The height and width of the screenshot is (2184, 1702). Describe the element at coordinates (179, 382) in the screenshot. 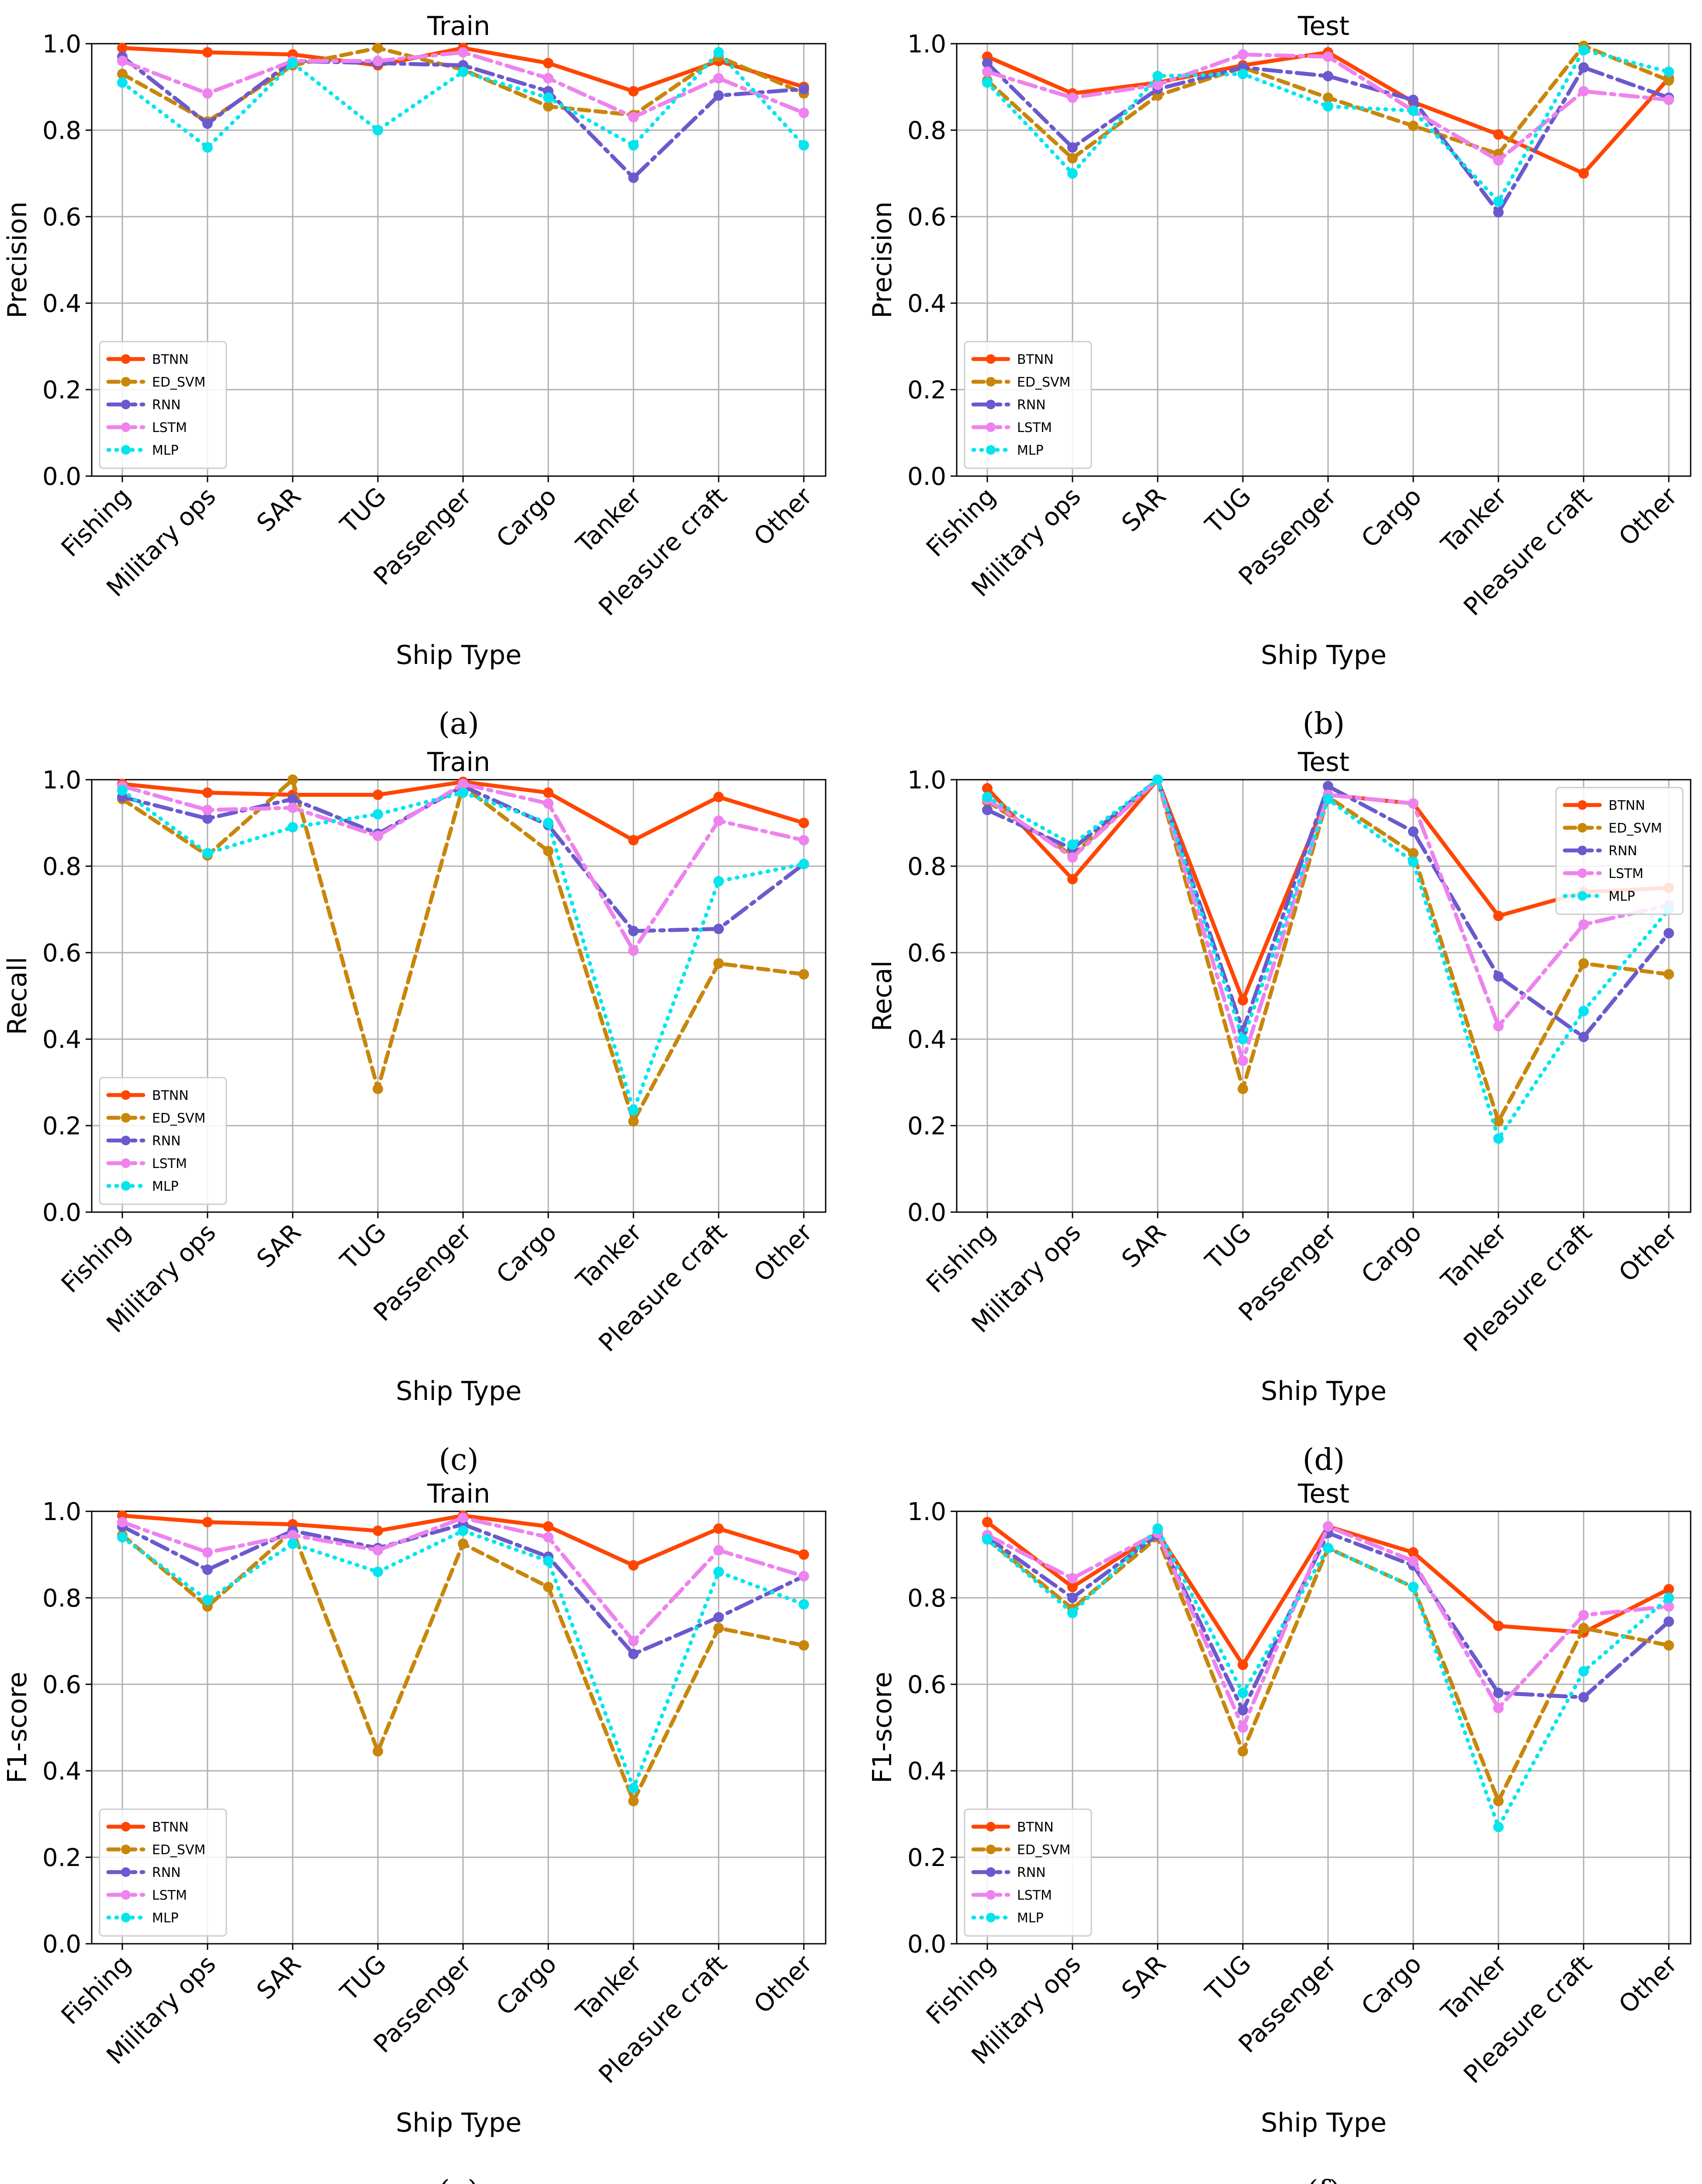

I see `legend-label: ED_SVM` at that location.